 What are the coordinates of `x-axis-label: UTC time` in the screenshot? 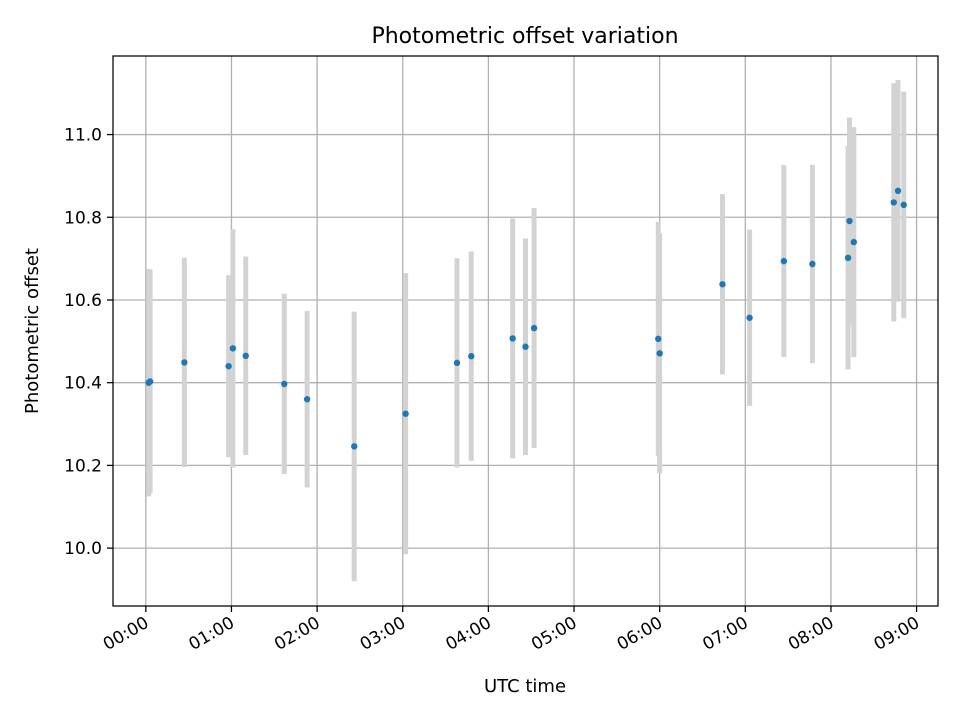 It's located at (525, 686).